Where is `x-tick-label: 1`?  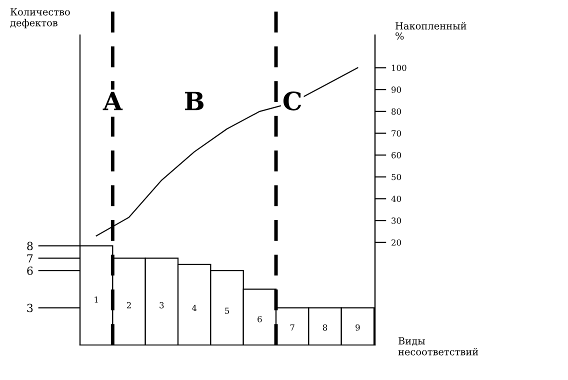
x-tick-label: 1 is located at coordinates (96, 299).